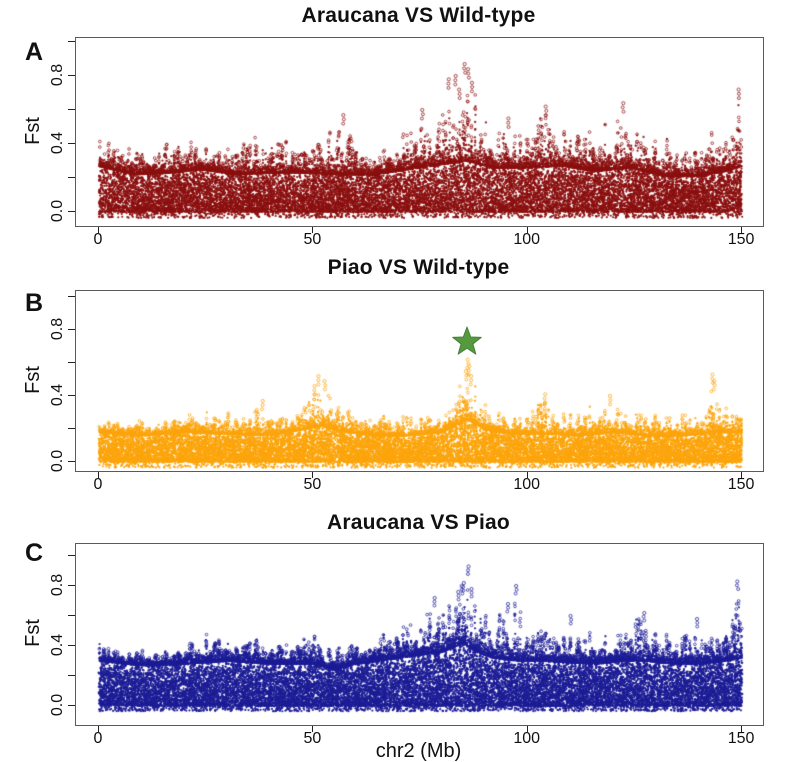  What do you see at coordinates (33, 380) in the screenshot?
I see `panel-b-y-axis-label: Fst` at bounding box center [33, 380].